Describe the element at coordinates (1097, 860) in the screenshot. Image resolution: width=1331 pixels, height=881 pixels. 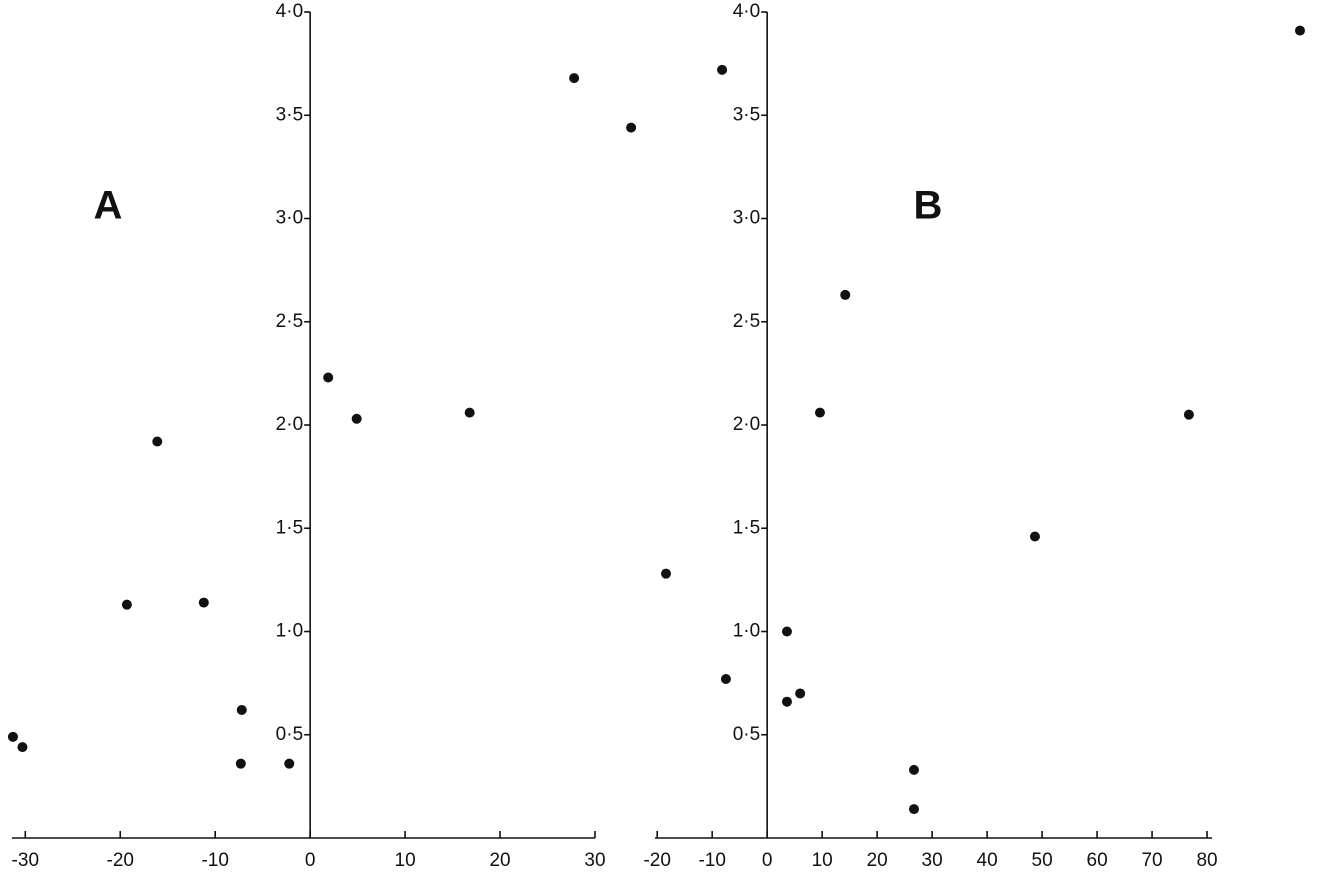
I see `x-tick-label: 60` at that location.